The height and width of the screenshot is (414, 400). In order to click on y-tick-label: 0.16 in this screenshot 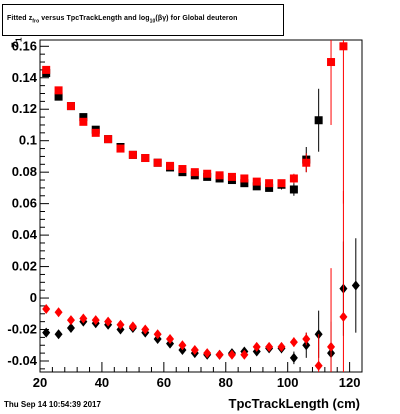, I will do `click(24, 45)`.